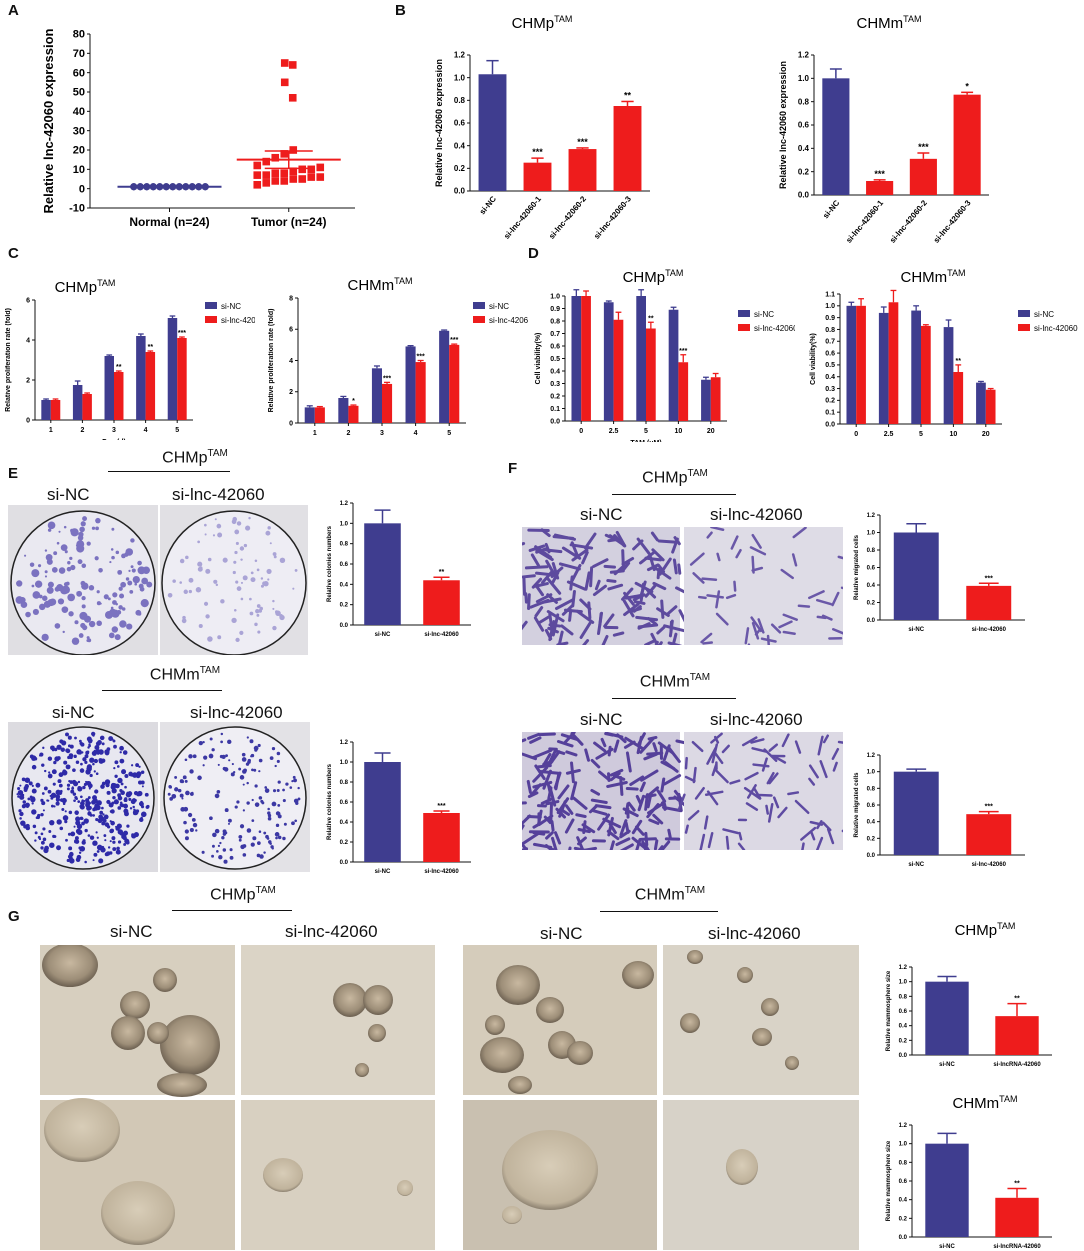 The width and height of the screenshot is (1084, 1251). What do you see at coordinates (646, 431) in the screenshot?
I see `x-tick-label: 5` at bounding box center [646, 431].